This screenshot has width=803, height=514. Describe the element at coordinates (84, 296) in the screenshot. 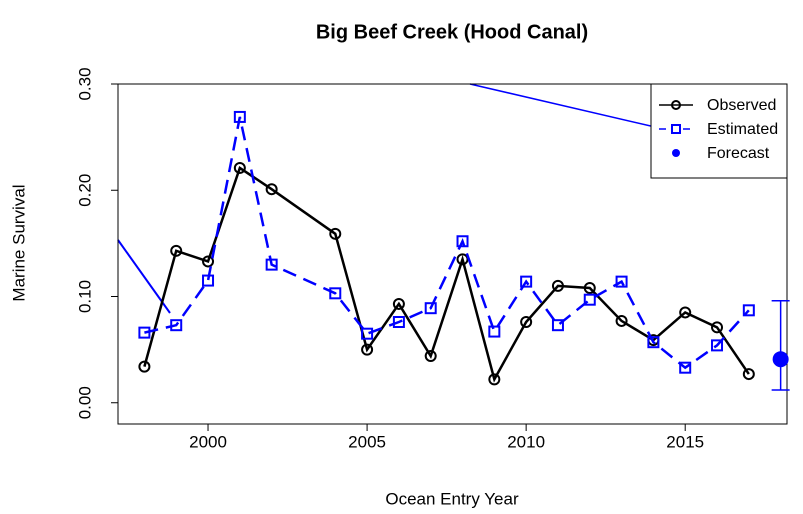

I see `y-tick-label: 0.10` at that location.